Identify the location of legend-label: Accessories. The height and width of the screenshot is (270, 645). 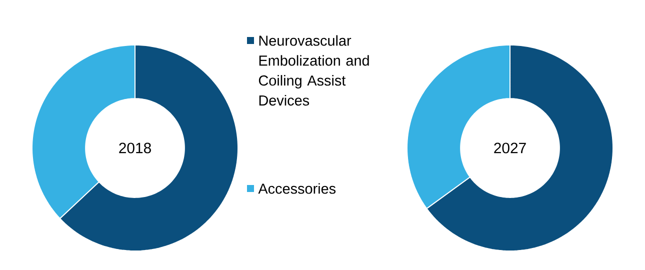
(297, 188).